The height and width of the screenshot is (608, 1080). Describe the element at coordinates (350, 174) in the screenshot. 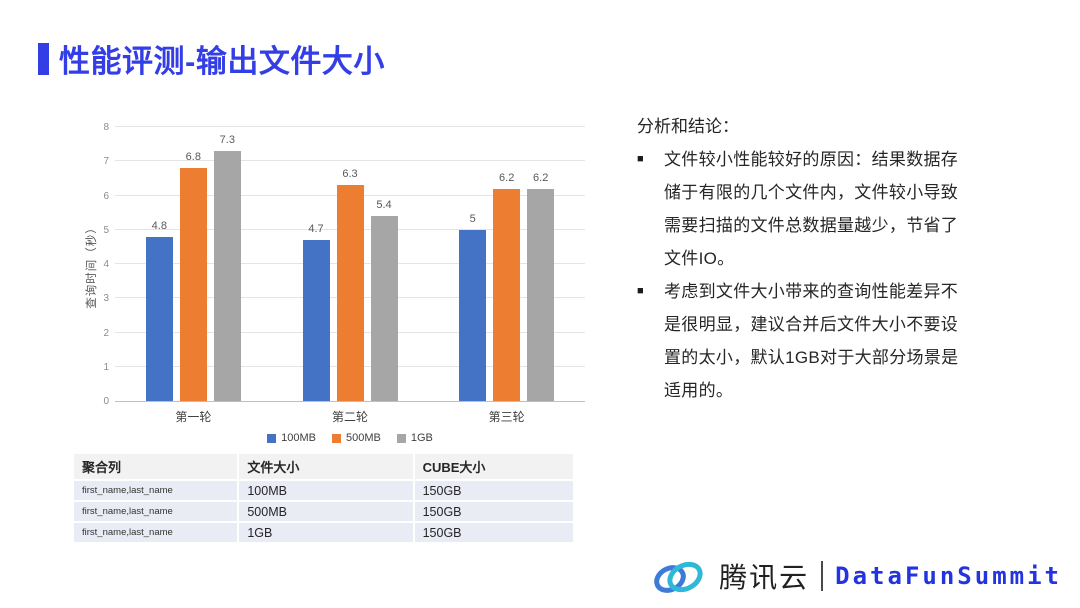

I see `bar-value-label: 6.3` at that location.